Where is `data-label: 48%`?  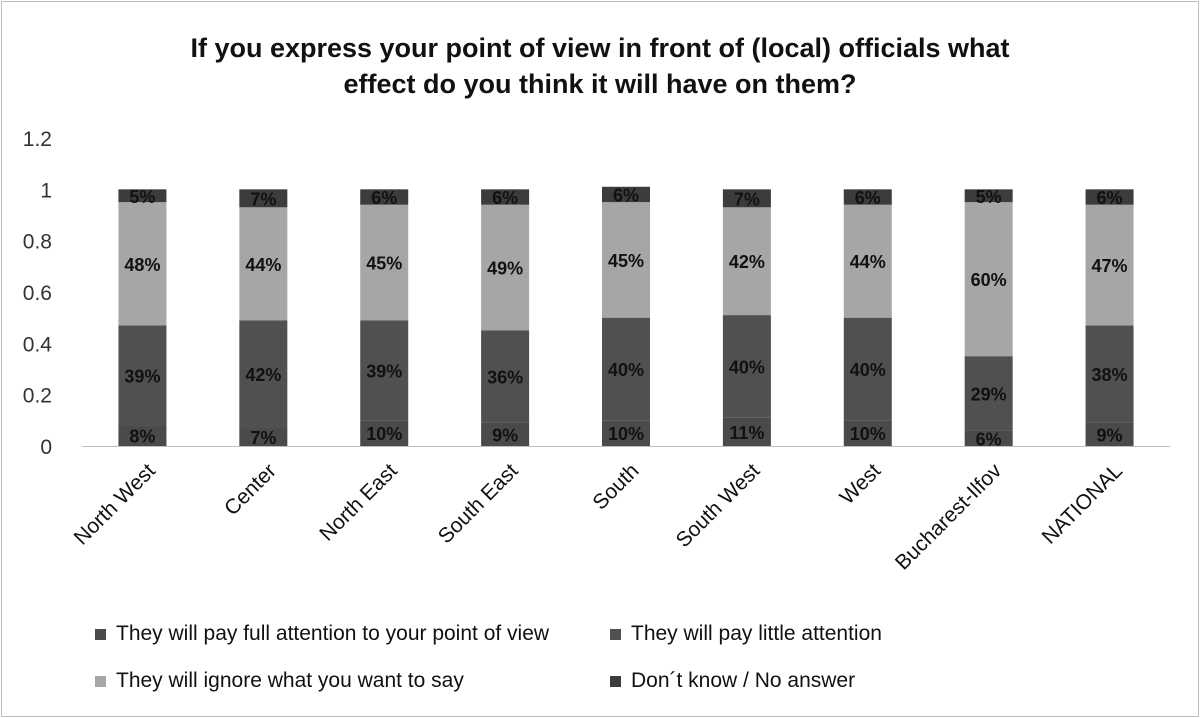 data-label: 48% is located at coordinates (142, 265).